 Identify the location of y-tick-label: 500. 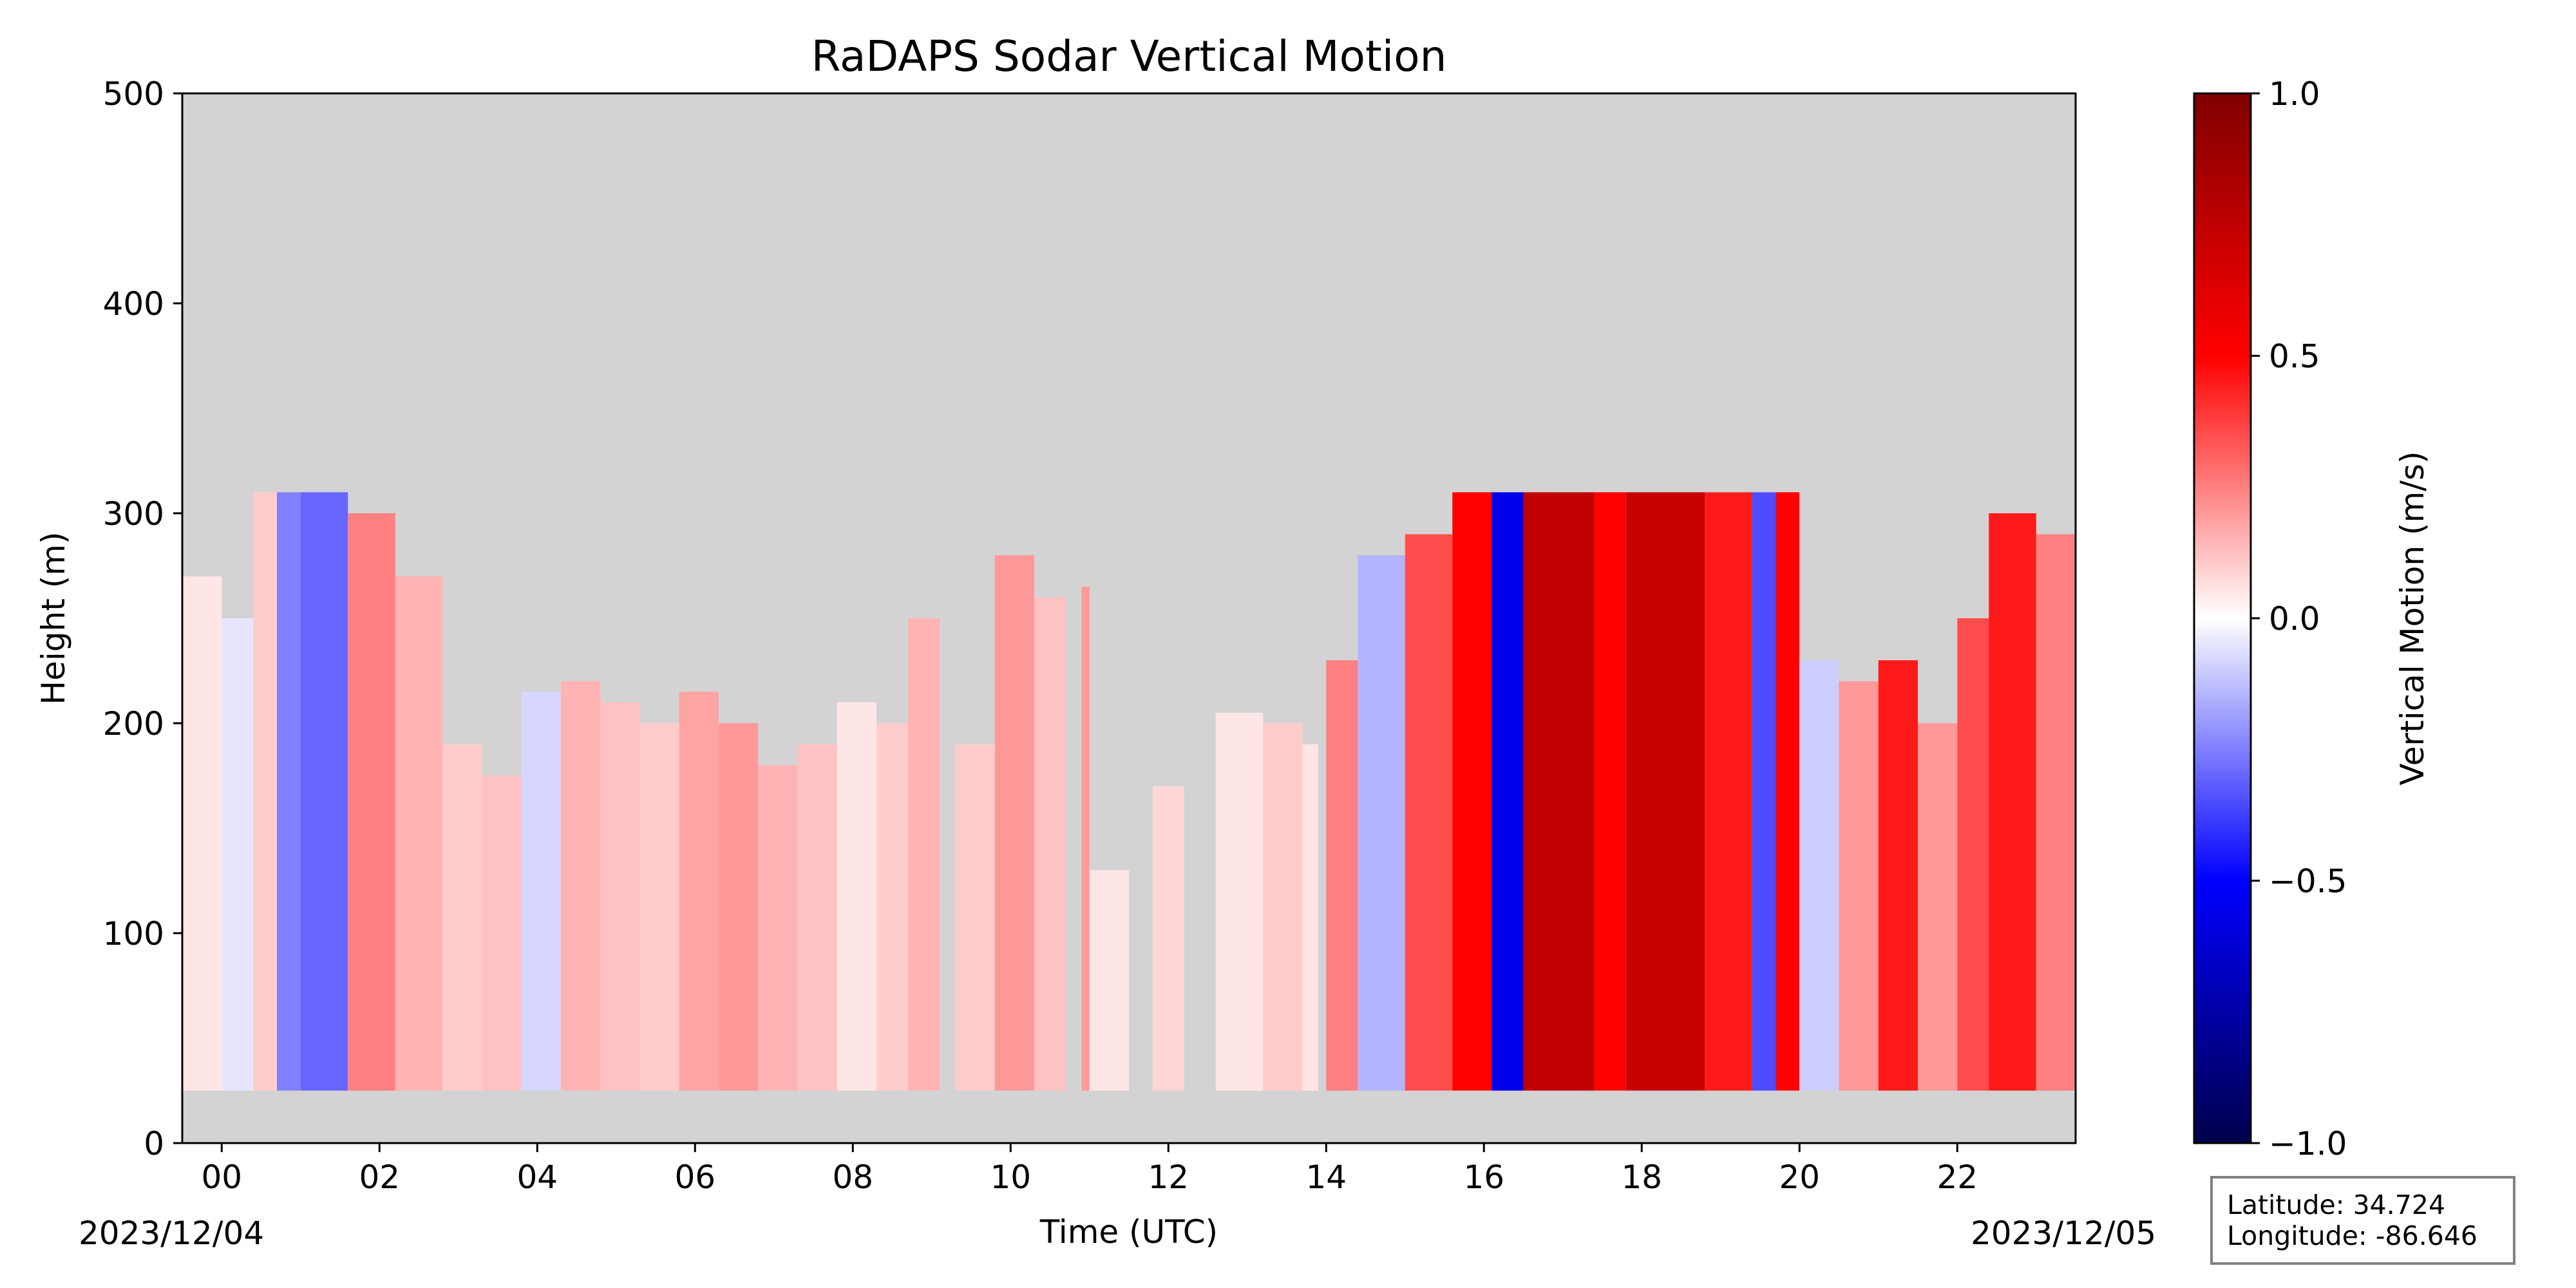
(133, 94).